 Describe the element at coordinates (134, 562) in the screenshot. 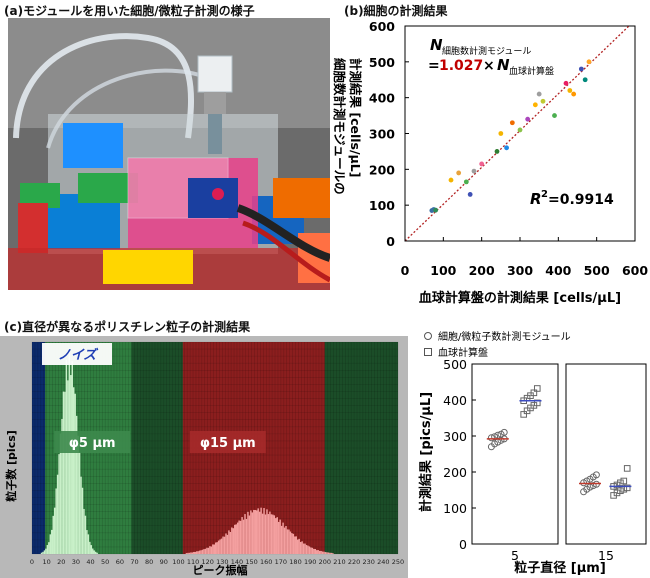

I see `c-xtick-label: 70` at that location.